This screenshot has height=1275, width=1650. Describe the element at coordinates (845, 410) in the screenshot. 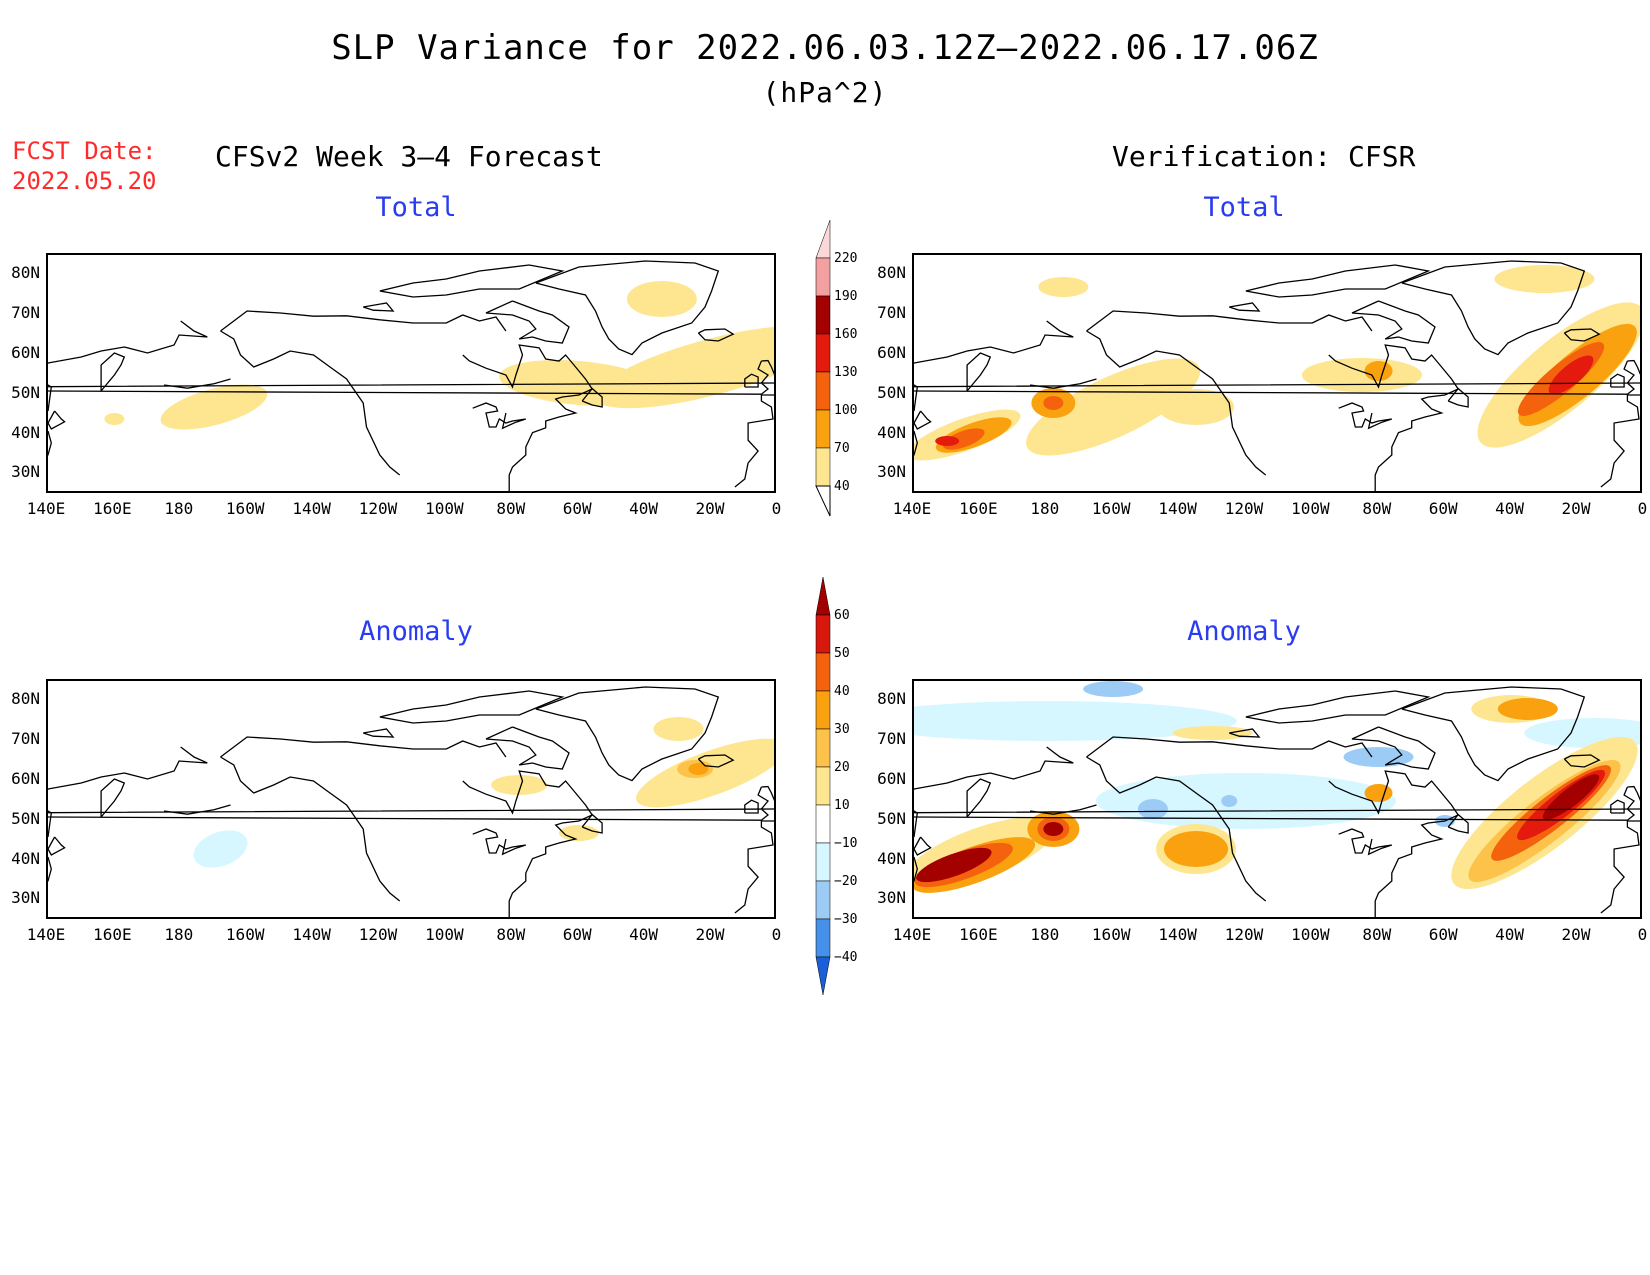

I see `colorbar-label: 100` at that location.